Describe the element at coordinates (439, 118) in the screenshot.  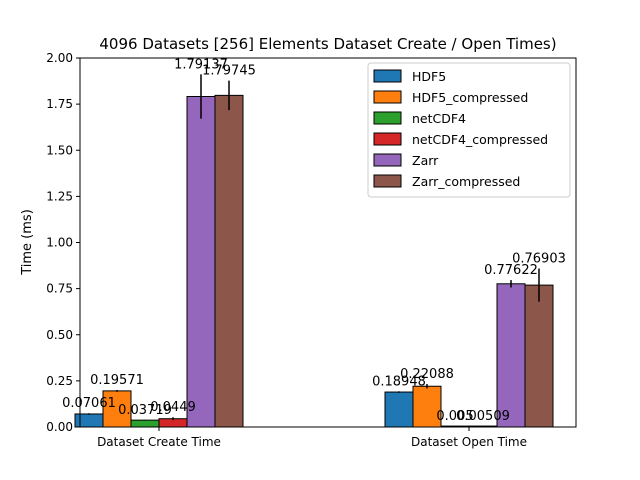
I see `legend-label-netCDF4: netCDF4` at that location.